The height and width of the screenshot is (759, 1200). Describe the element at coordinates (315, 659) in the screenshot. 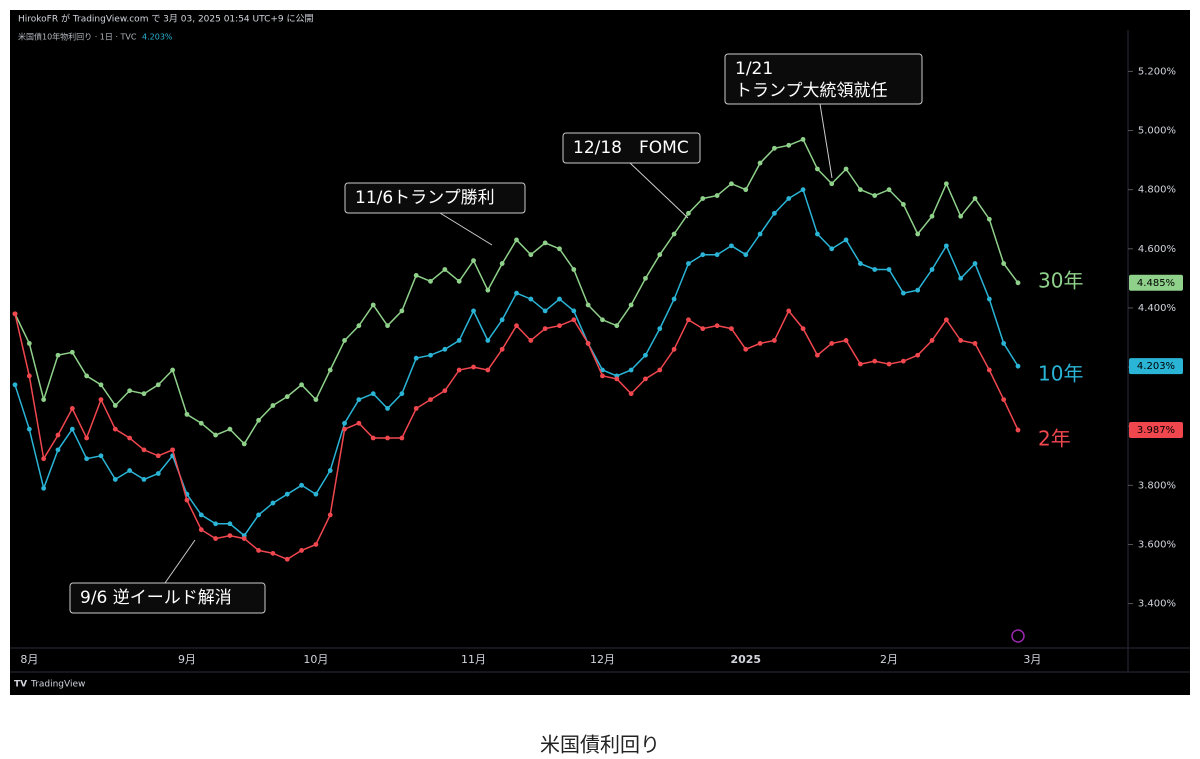

I see `x-tick-label: 10月` at that location.